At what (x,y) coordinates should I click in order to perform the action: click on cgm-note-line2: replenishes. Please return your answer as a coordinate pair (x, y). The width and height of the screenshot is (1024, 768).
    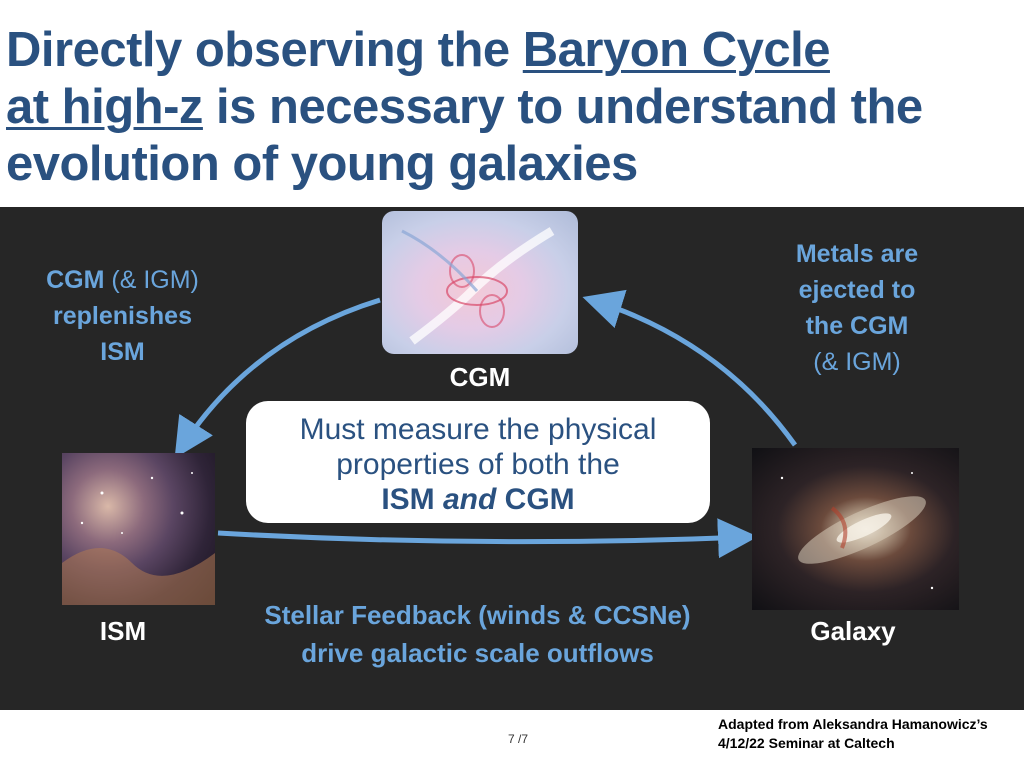
    Looking at the image, I should click on (122, 316).